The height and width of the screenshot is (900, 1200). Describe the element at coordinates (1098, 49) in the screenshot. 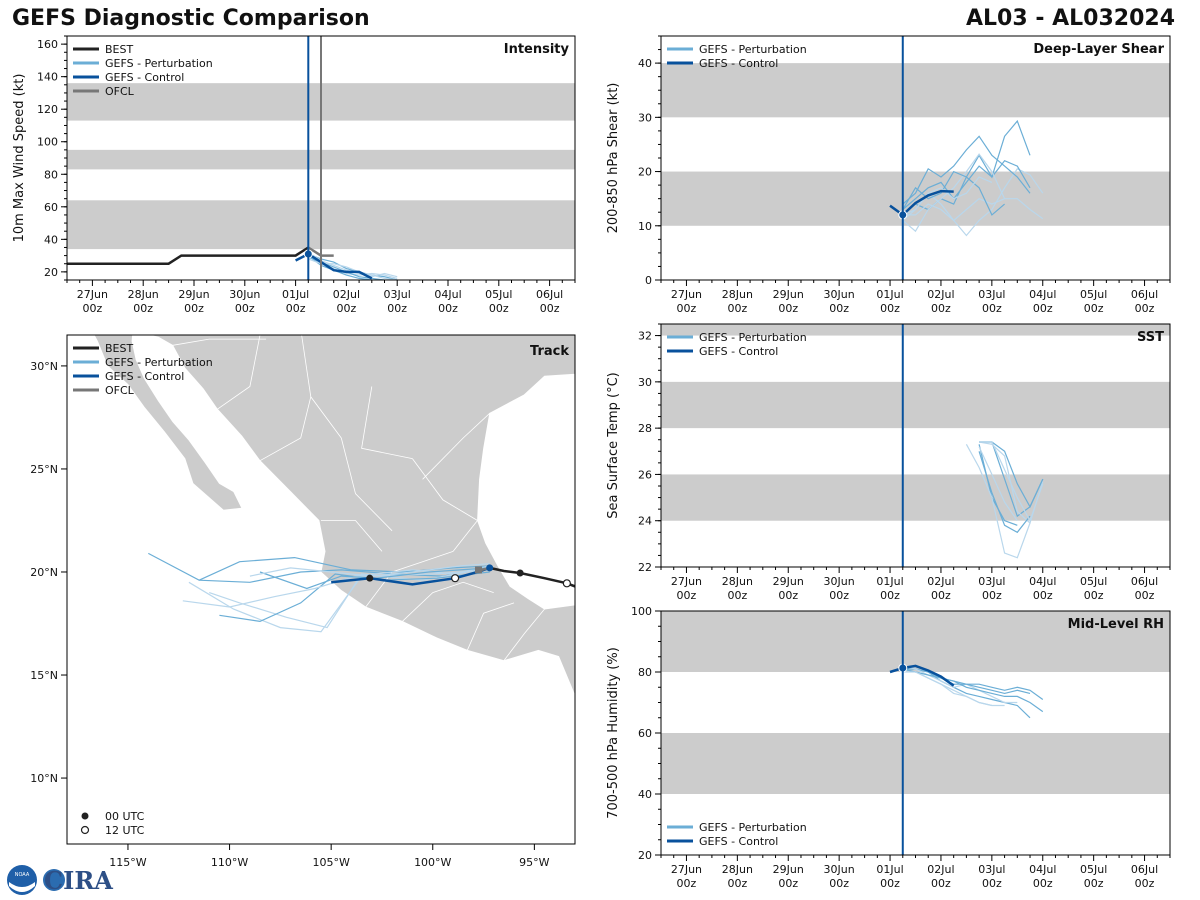

I see `shear-panel-label: Deep-Layer Shear` at that location.